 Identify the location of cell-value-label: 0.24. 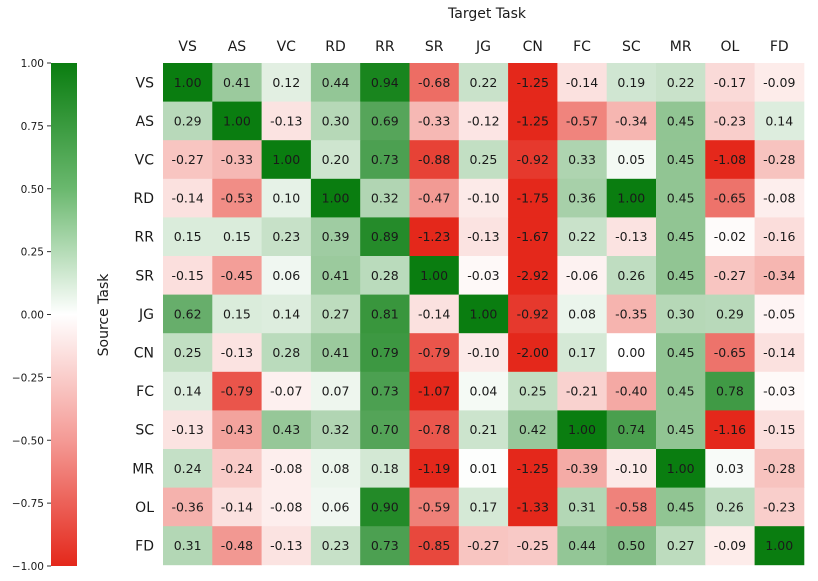
(188, 468).